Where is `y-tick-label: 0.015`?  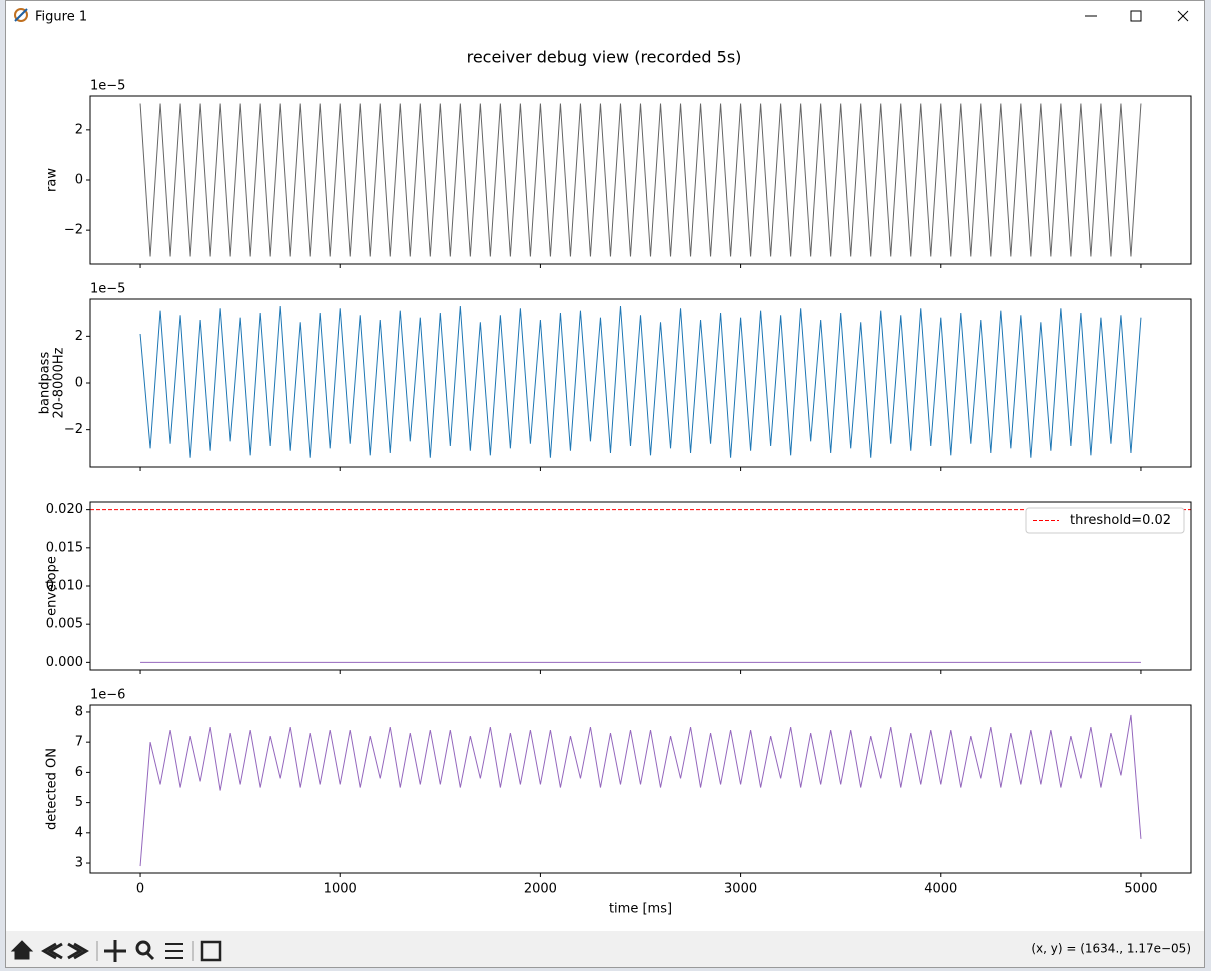 y-tick-label: 0.015 is located at coordinates (64, 547).